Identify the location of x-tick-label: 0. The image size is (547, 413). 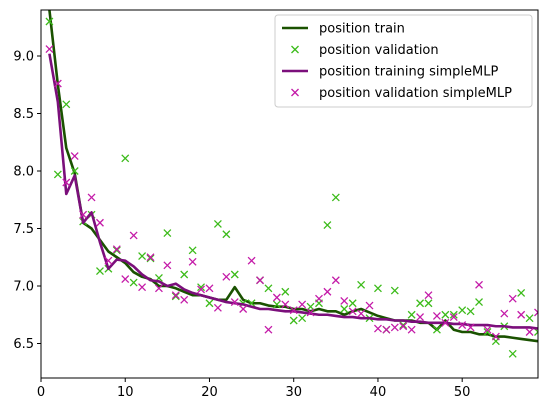
(41, 392).